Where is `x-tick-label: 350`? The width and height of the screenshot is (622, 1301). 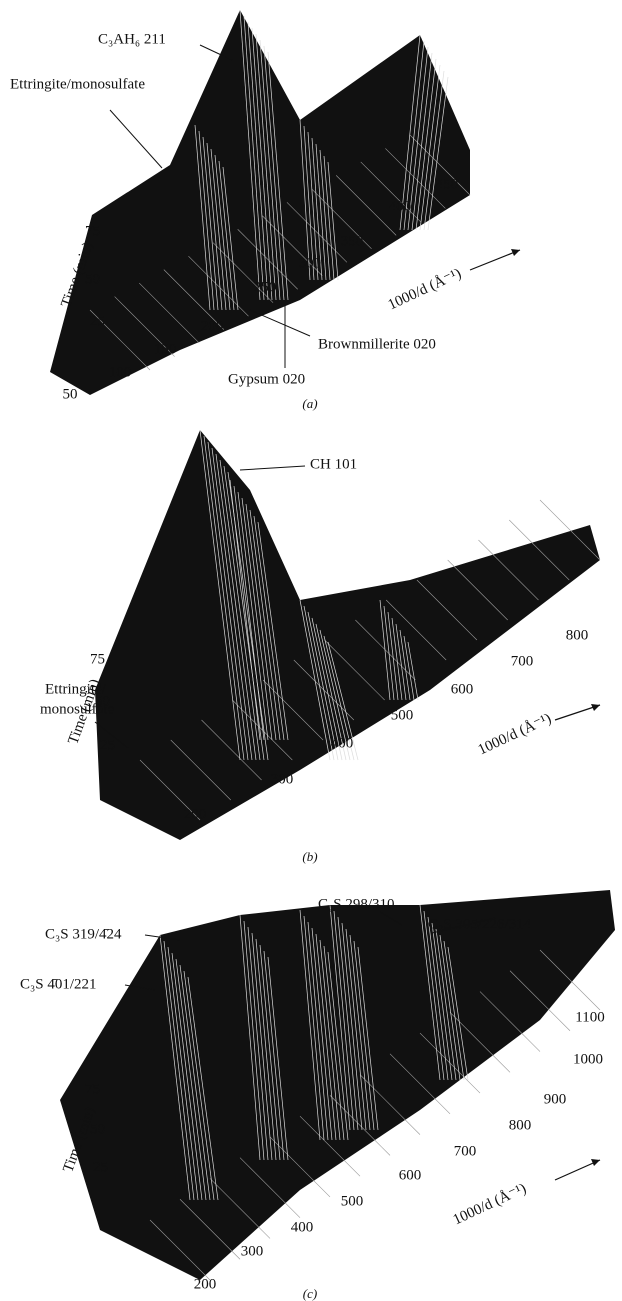
x-tick-label: 350 is located at coordinates (352, 241).